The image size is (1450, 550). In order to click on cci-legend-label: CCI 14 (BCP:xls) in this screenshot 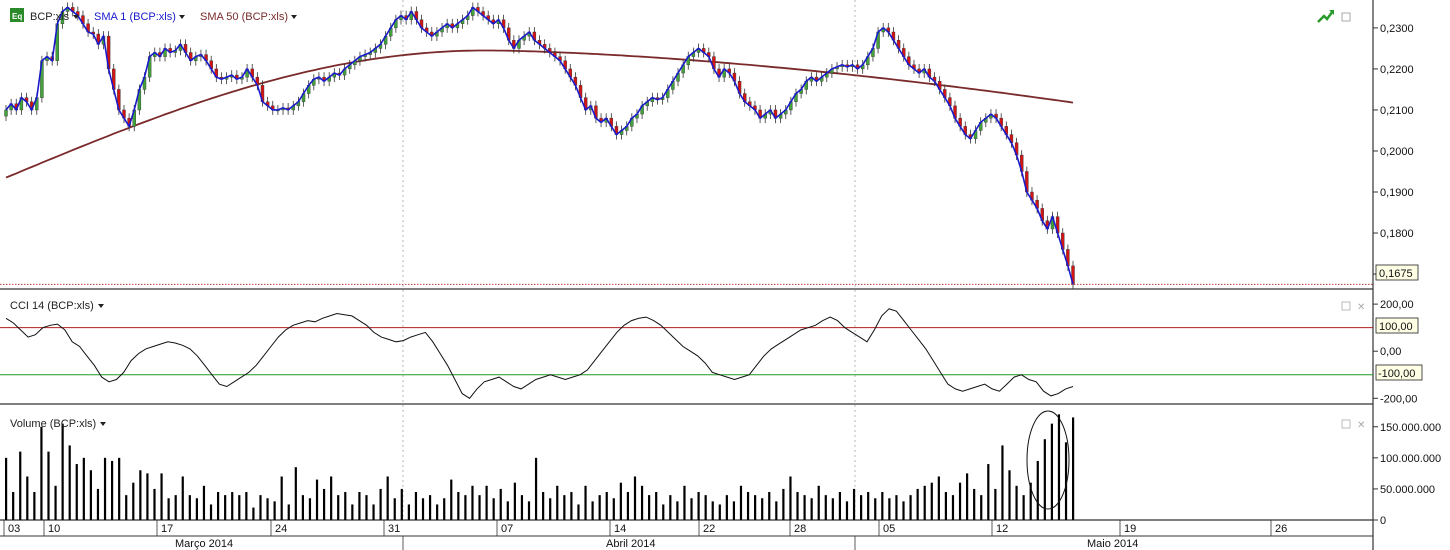, I will do `click(52, 306)`.